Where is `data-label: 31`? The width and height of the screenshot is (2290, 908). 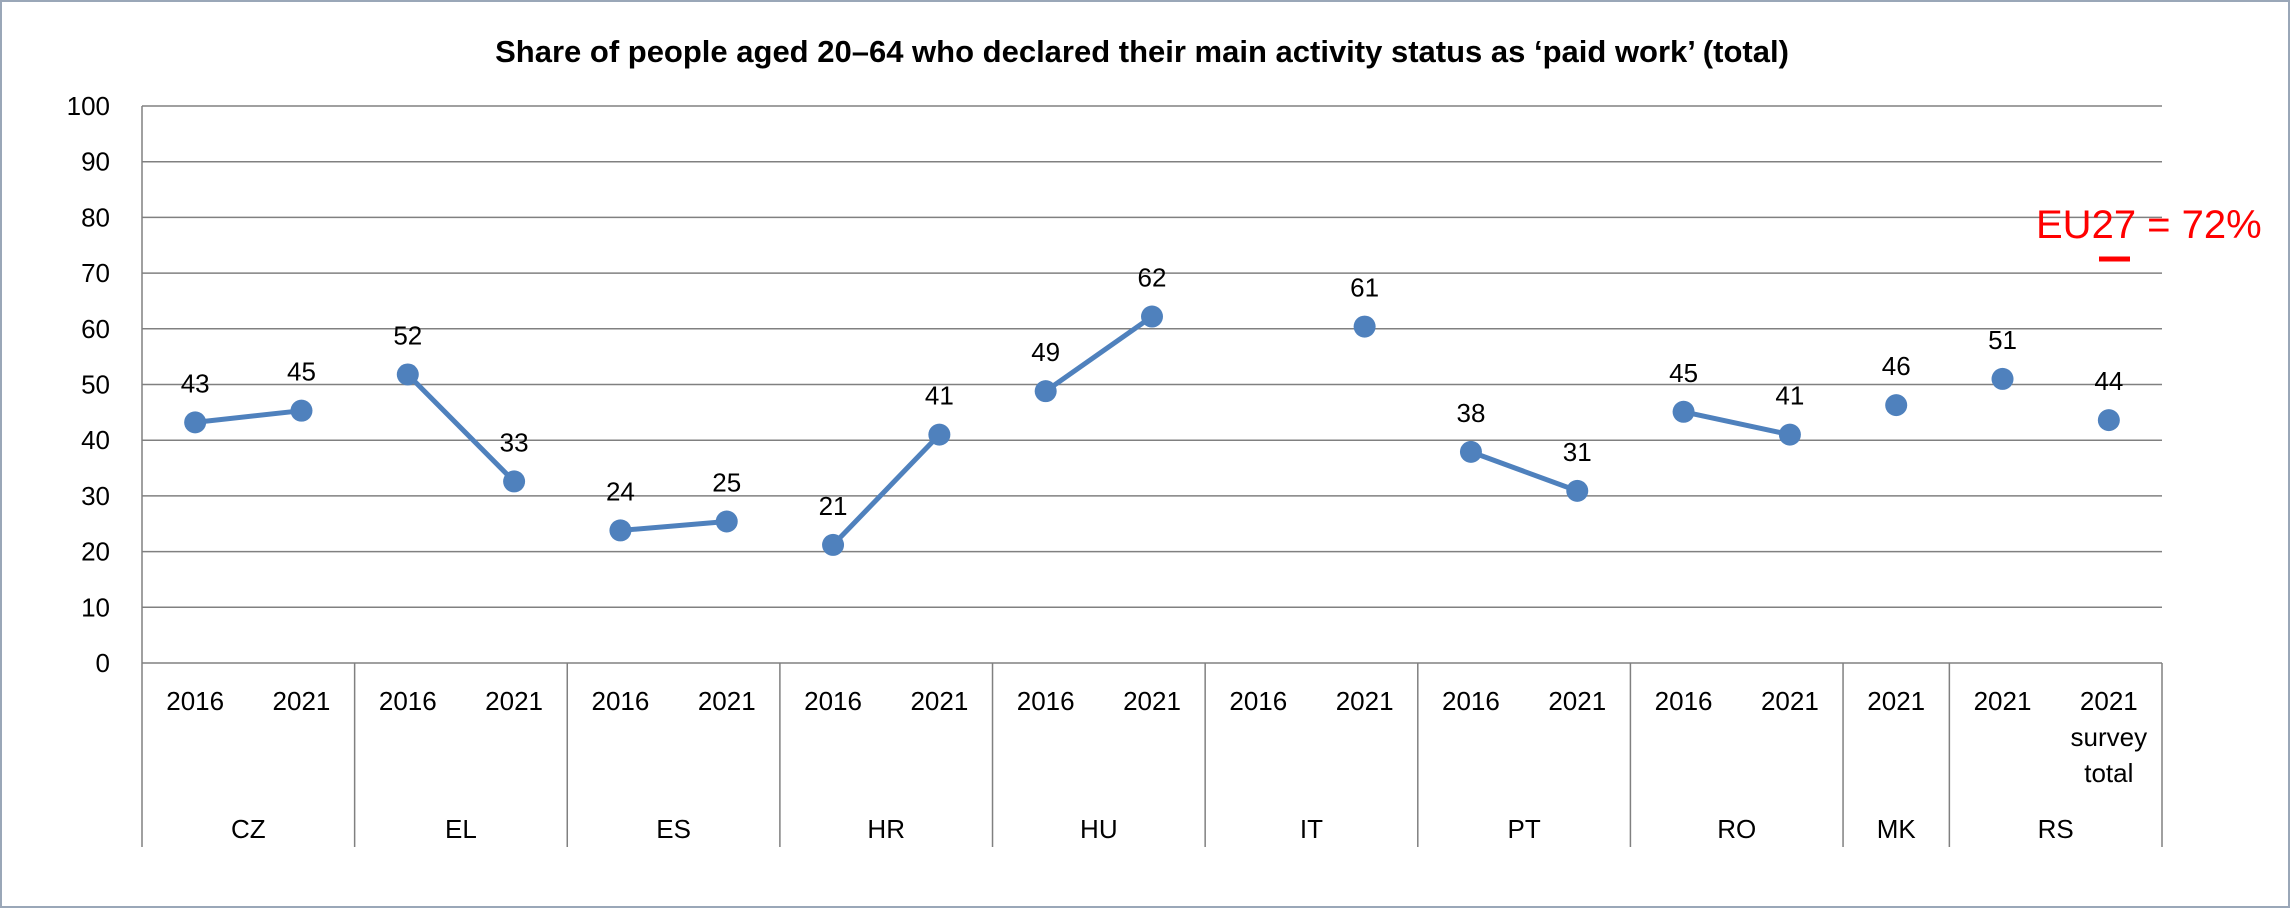
data-label: 31 is located at coordinates (1577, 452).